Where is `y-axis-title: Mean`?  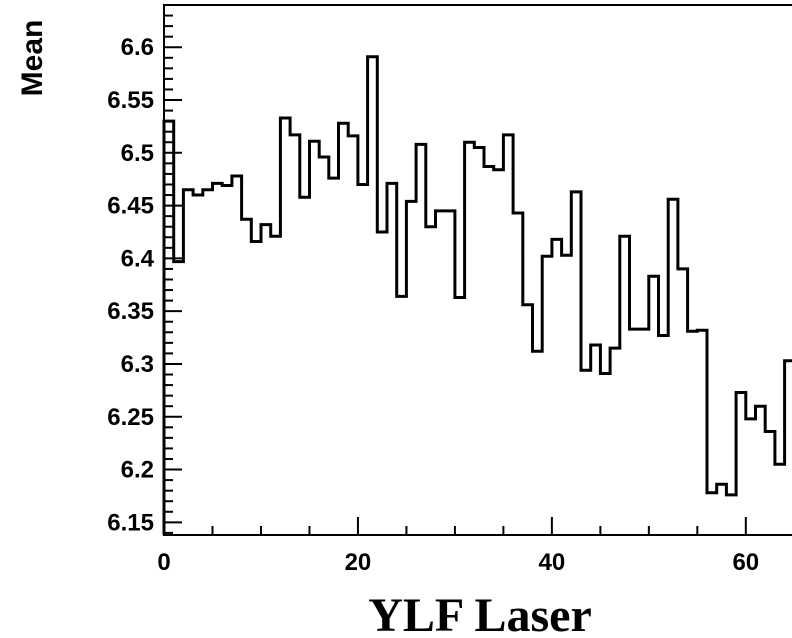
y-axis-title: Mean is located at coordinates (32, 58).